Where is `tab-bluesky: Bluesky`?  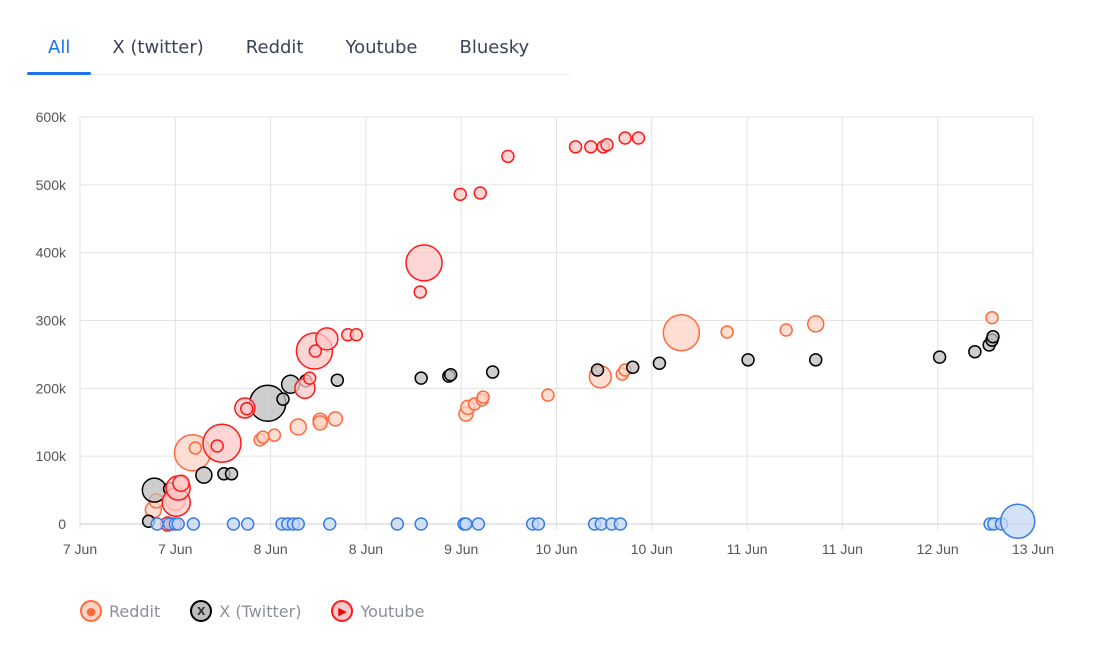 tab-bluesky: Bluesky is located at coordinates (494, 47).